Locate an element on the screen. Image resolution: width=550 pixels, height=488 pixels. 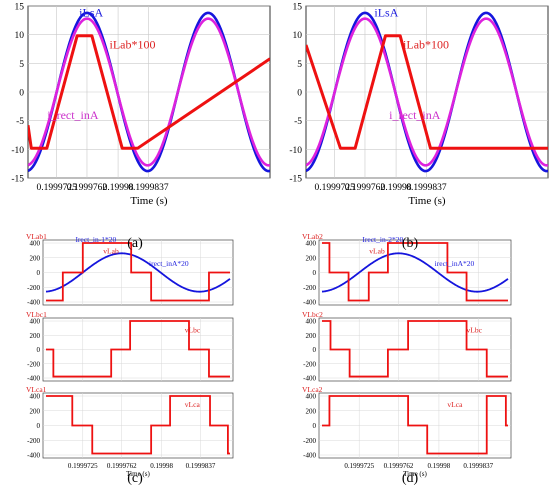
panel-vlbc2: VLbc2 -400 -200 0 200 400 vLbc is located at coordinates (407, 346).